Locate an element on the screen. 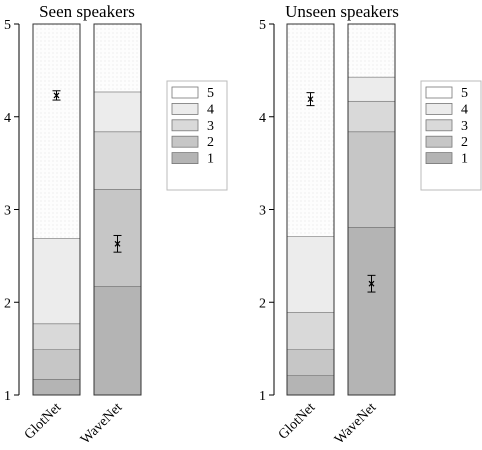  bar-segment-2-wavenet is located at coordinates (371, 179).